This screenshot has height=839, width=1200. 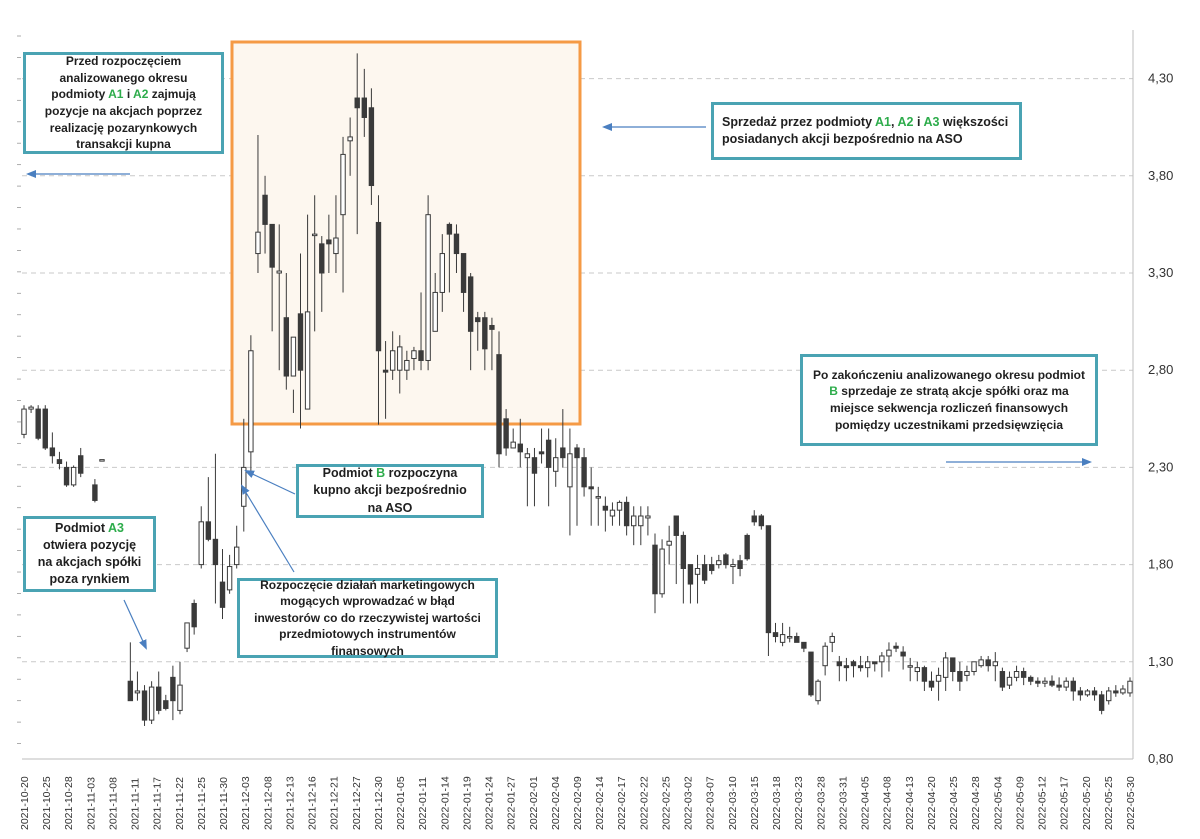 I want to click on x-tick-label: 2022-03-02, so click(x=689, y=803).